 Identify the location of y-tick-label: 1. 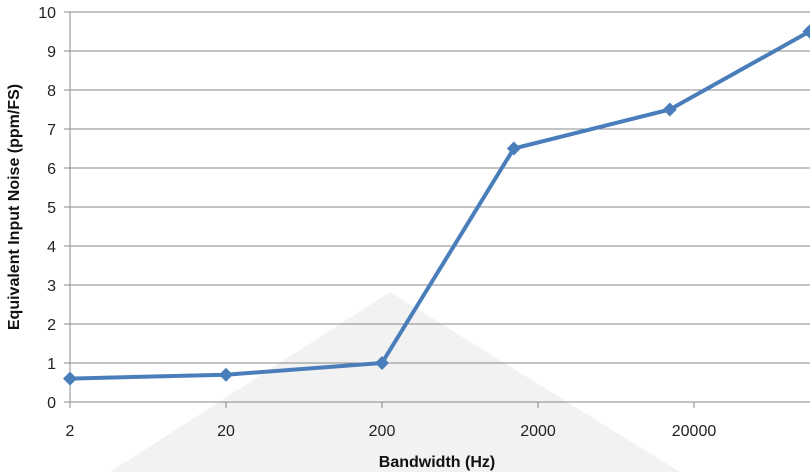
(51, 364).